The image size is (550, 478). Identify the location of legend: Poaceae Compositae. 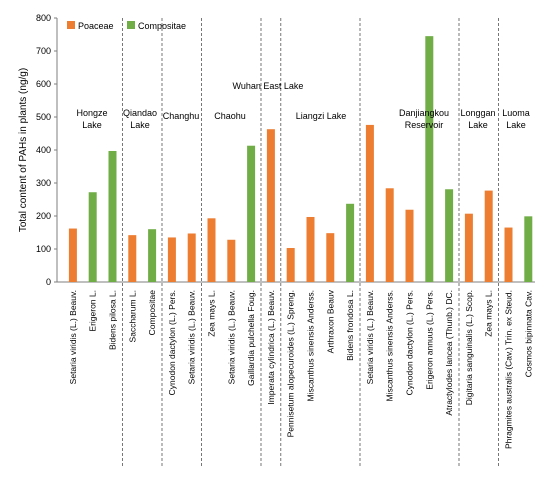
(126, 26).